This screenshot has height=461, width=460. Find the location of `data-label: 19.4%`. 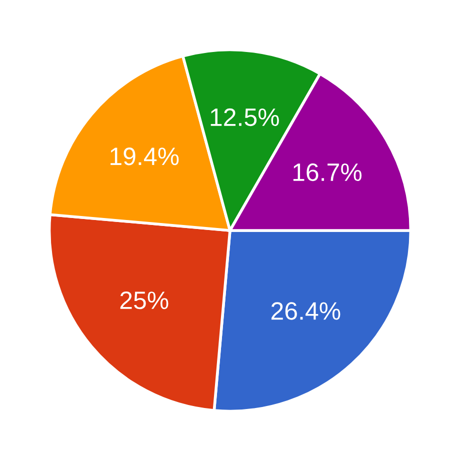

data-label: 19.4% is located at coordinates (144, 157).